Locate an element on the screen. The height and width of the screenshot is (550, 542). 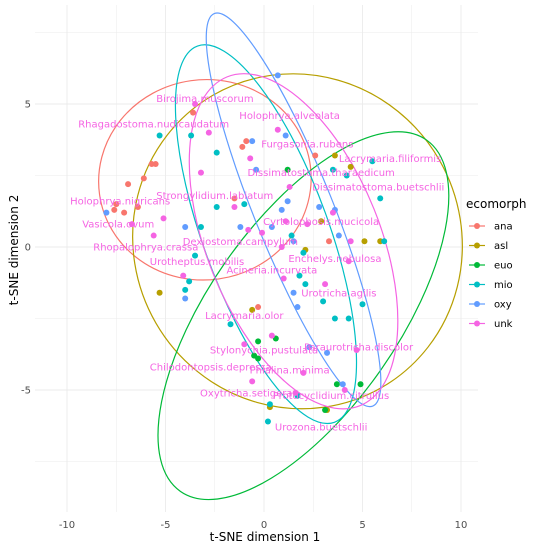
point-label: Paraurotricha.discolor is located at coordinates (359, 348).